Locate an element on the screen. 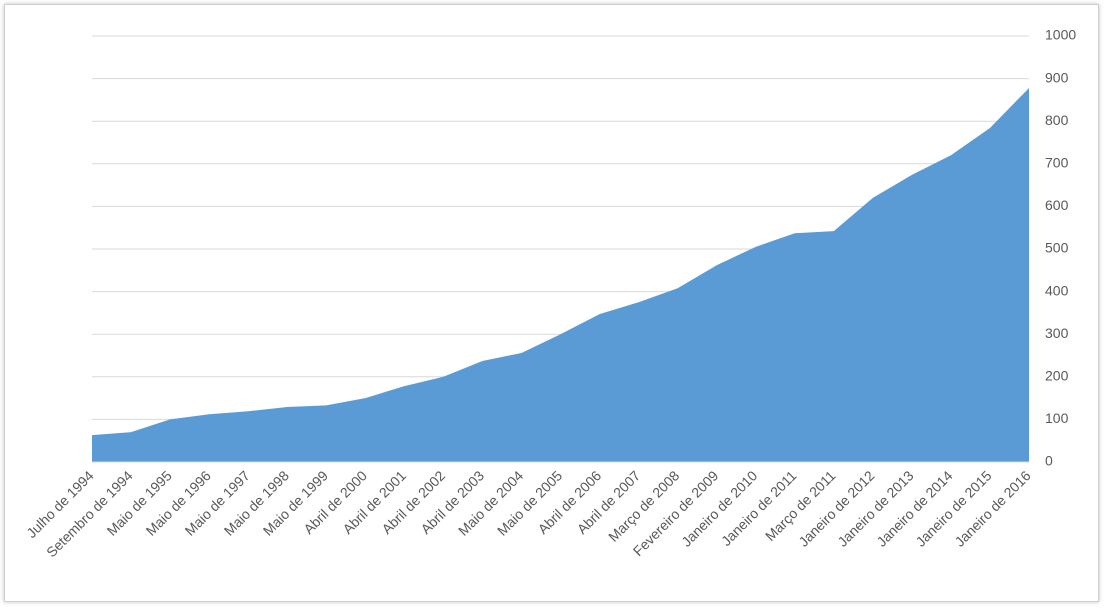 This screenshot has width=1105, height=608. x-tick-label: Julho de 1994 is located at coordinates (60, 504).